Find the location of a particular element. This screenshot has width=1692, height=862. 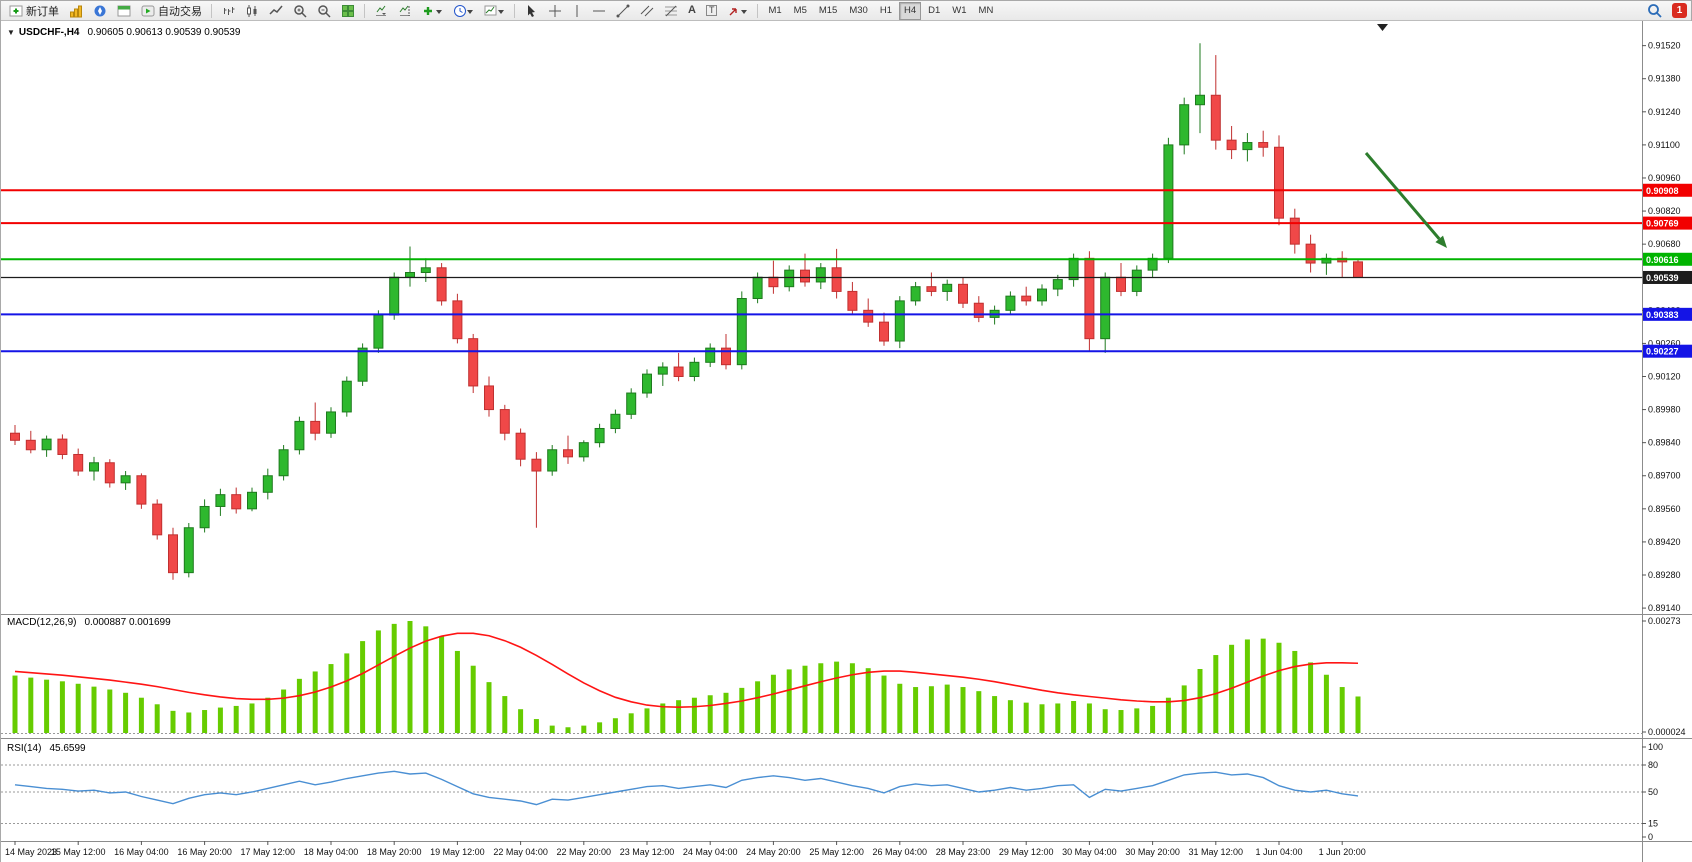

timeframe-m15-button: M15 is located at coordinates (828, 11).